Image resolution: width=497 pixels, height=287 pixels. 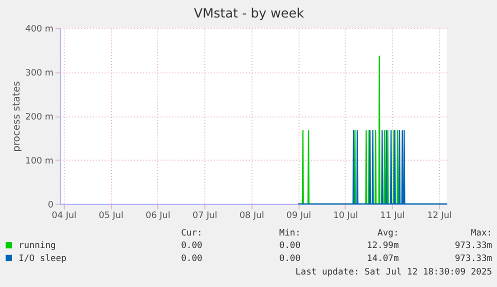 I want to click on text: Cur:, so click(x=191, y=233).